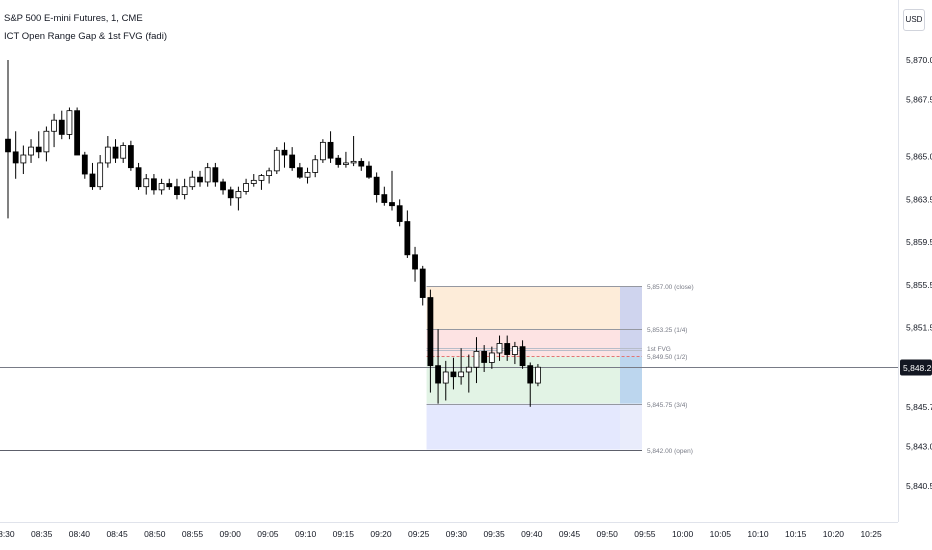 The height and width of the screenshot is (550, 932). What do you see at coordinates (155, 534) in the screenshot?
I see `time-tick-label: 08:50` at bounding box center [155, 534].